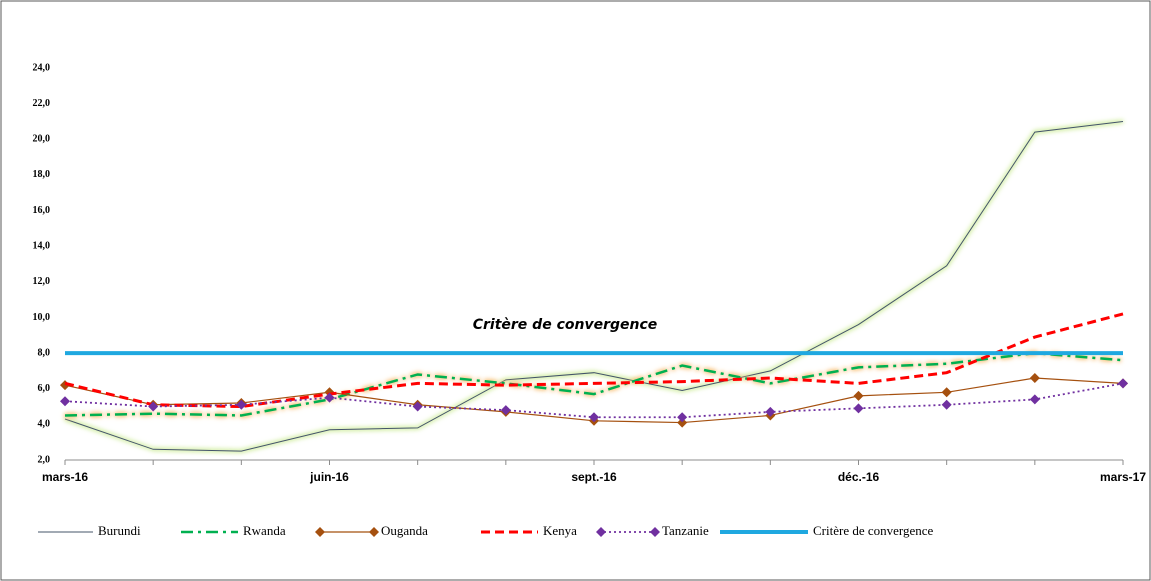 This screenshot has width=1151, height=581. I want to click on y-tick-label: 24,0, so click(42, 67).